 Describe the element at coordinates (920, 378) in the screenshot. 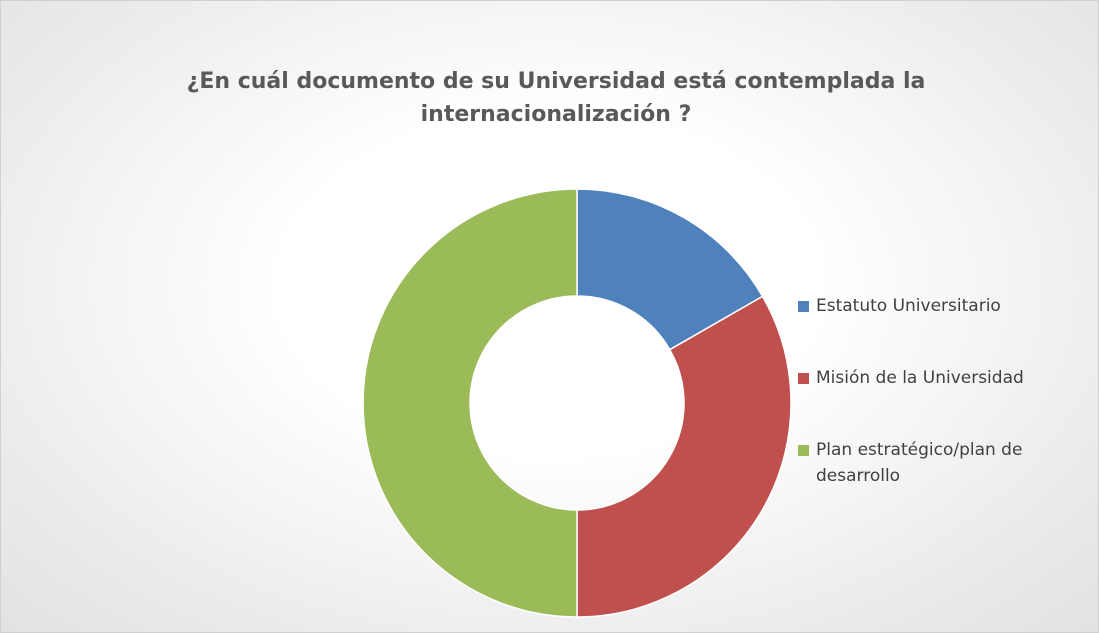

I see `legend-label: Misión de la Universidad` at that location.